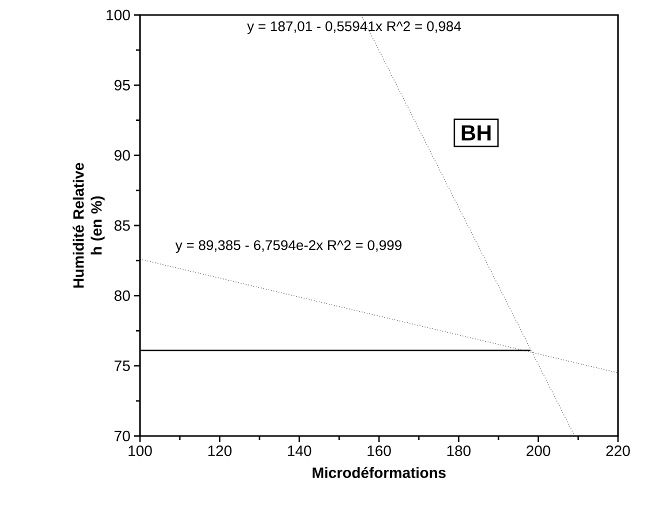  What do you see at coordinates (538, 450) in the screenshot?
I see `x-tick-label: 200` at bounding box center [538, 450].